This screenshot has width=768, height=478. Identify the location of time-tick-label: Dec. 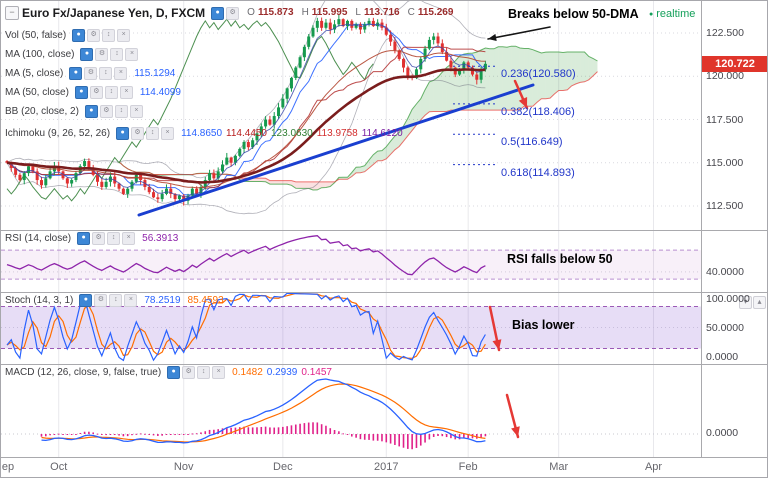
(283, 467).